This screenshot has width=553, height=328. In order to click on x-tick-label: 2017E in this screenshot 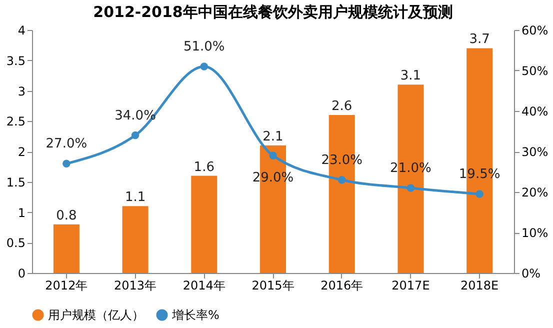, I will do `click(411, 285)`.